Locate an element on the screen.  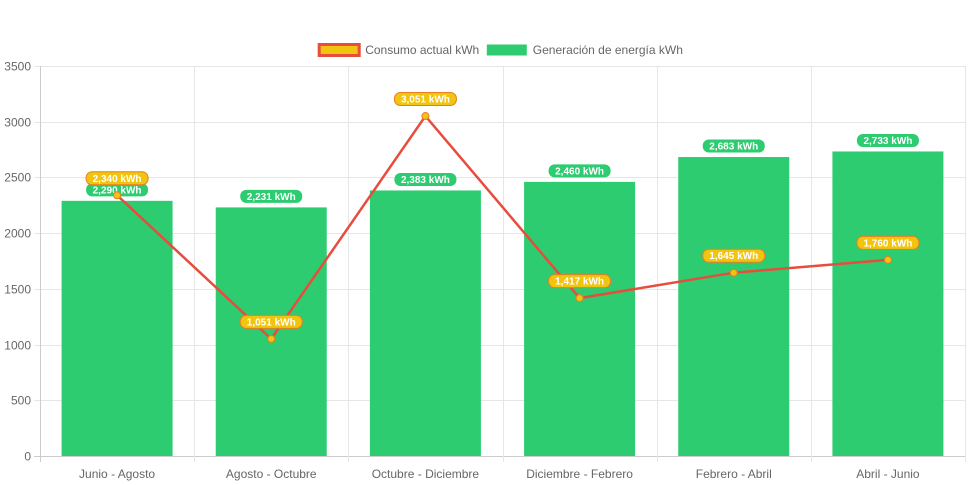
y-axis: 0 500 1000 1500 2000 2500 3000 3500 is located at coordinates (17, 262).